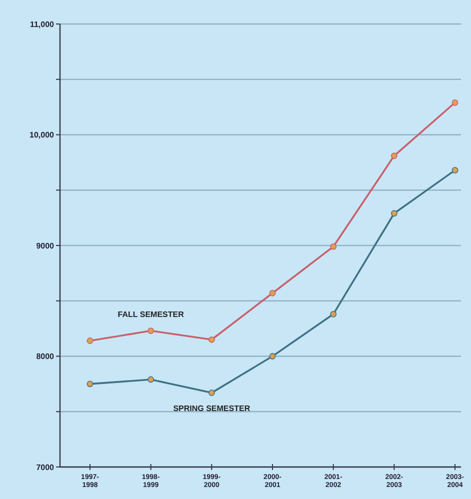  I want to click on series-label: FALL SEMESTER, so click(151, 314).